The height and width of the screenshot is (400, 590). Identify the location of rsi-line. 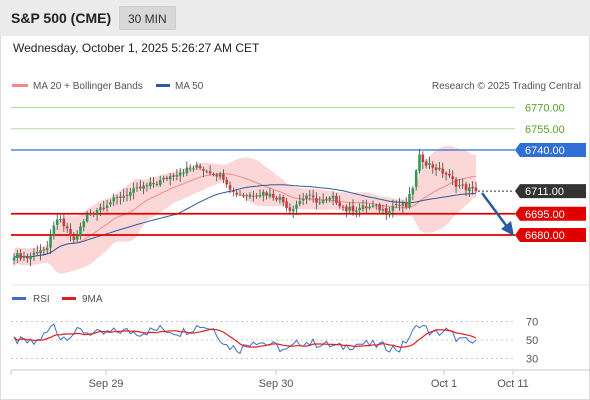
(245, 339).